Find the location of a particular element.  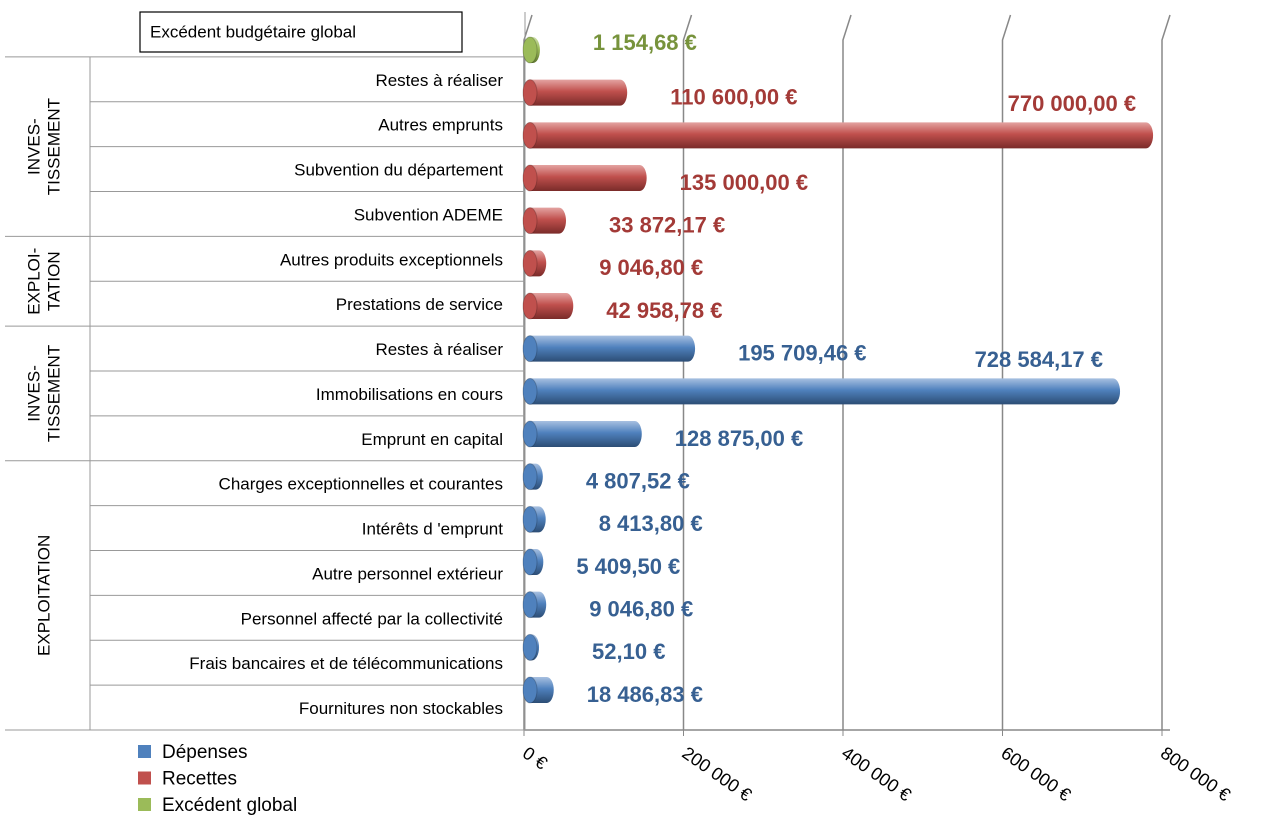

x-tick-label: 200 000 € is located at coordinates (716, 774).